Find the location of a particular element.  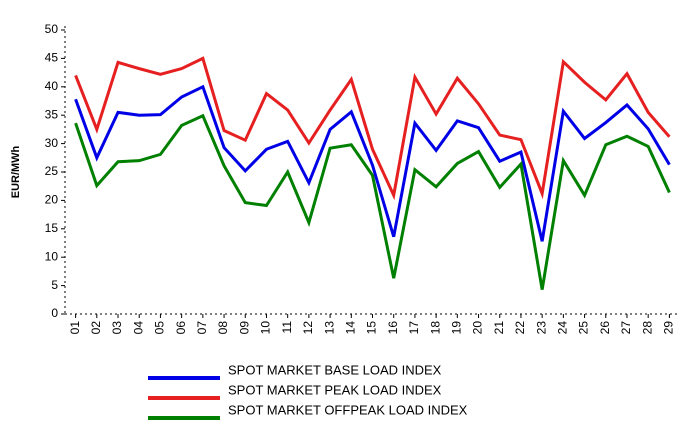

x-tick-label: 15 is located at coordinates (372, 328).